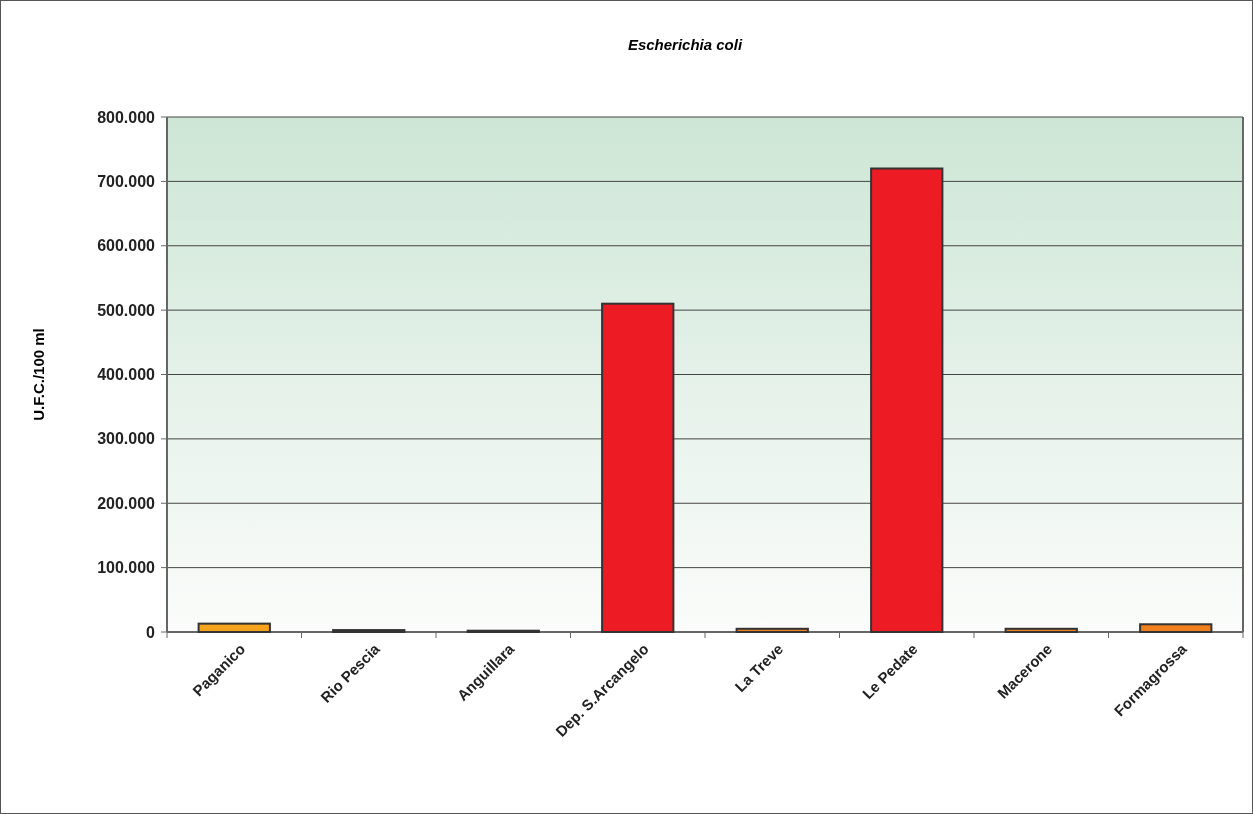 This screenshot has width=1253, height=814. I want to click on y-tick-label: 300.000, so click(126, 439).